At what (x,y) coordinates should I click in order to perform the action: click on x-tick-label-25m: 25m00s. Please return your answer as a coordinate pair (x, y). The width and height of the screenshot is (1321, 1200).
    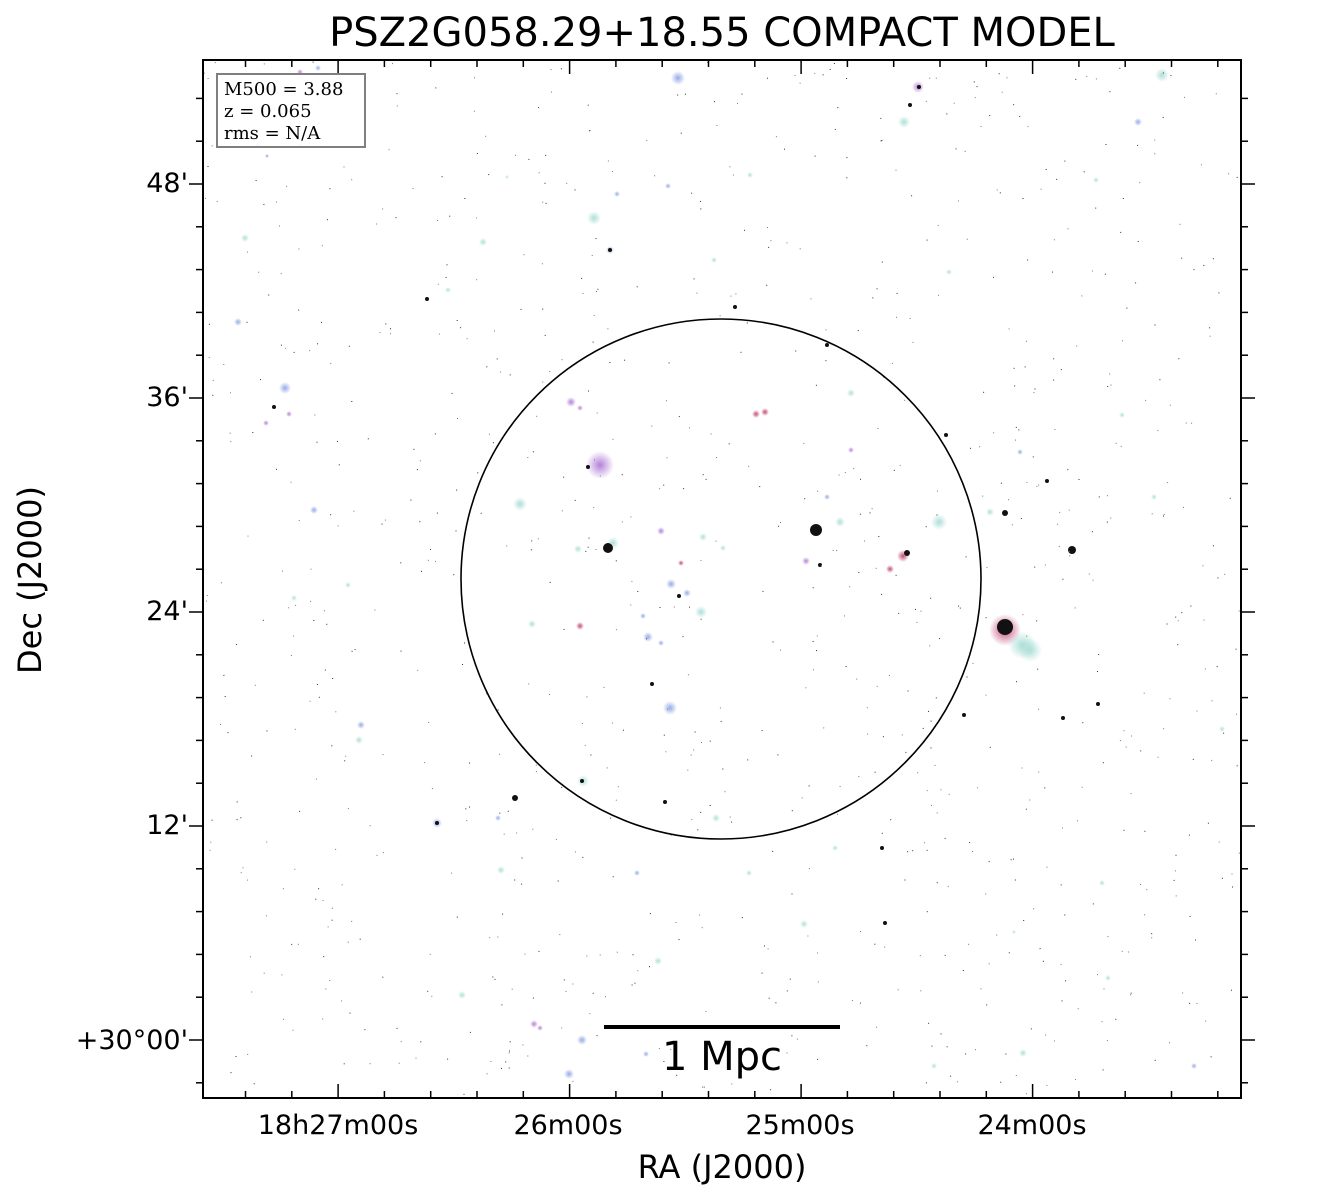
    Looking at the image, I should click on (800, 1125).